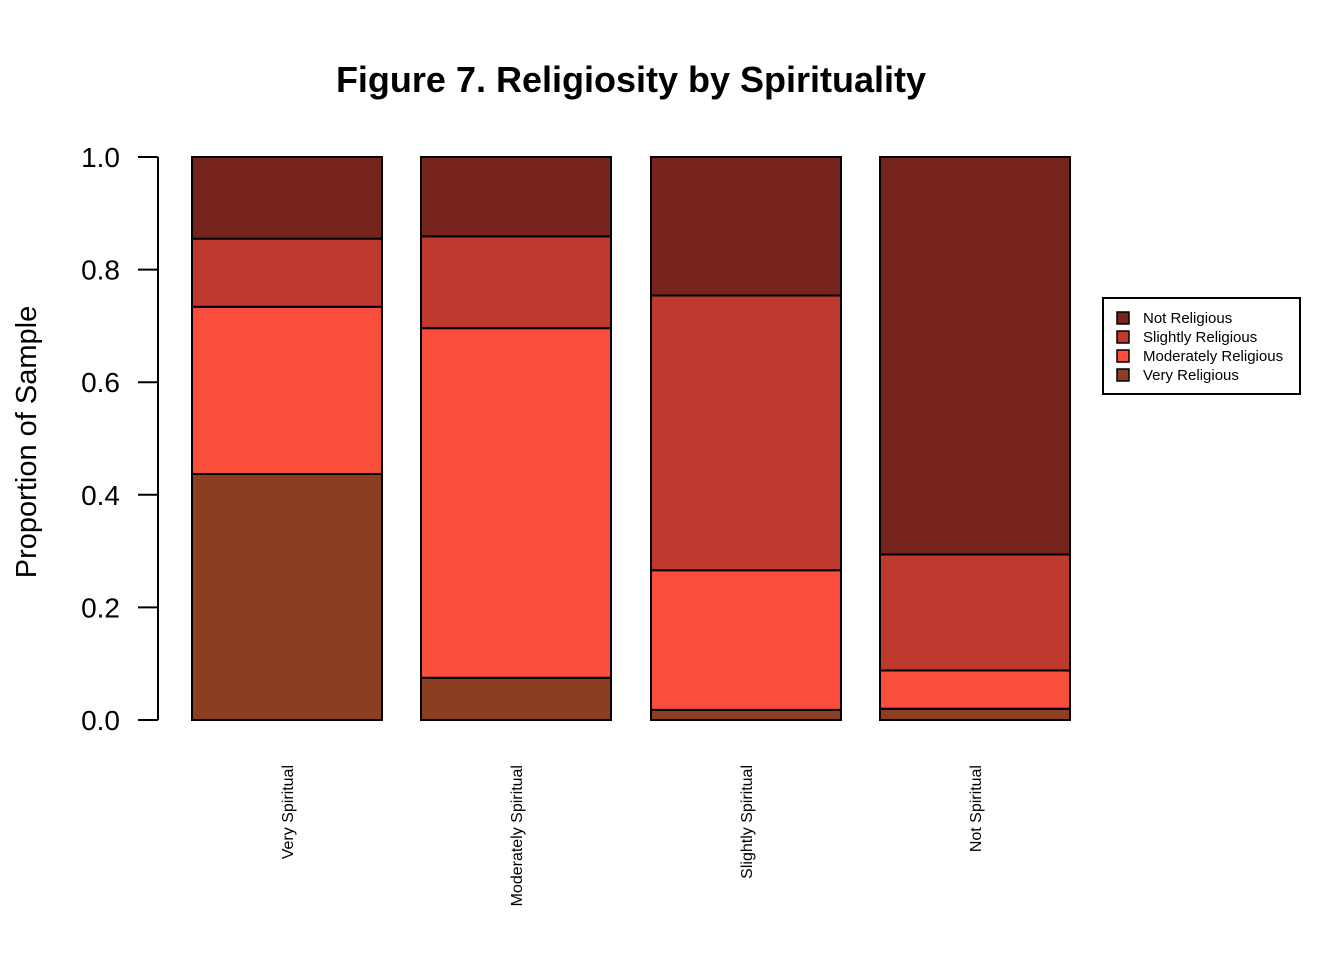 This screenshot has width=1344, height=960. Describe the element at coordinates (976, 808) in the screenshot. I see `x-tick-label: Not Spiritual` at that location.